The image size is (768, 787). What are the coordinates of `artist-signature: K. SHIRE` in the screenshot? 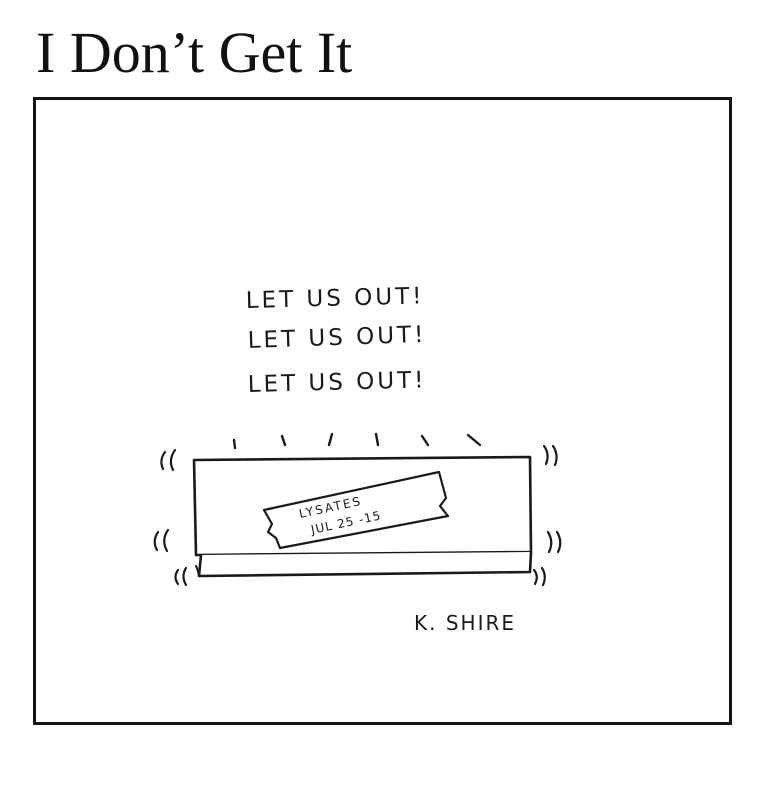 It's located at (465, 623).